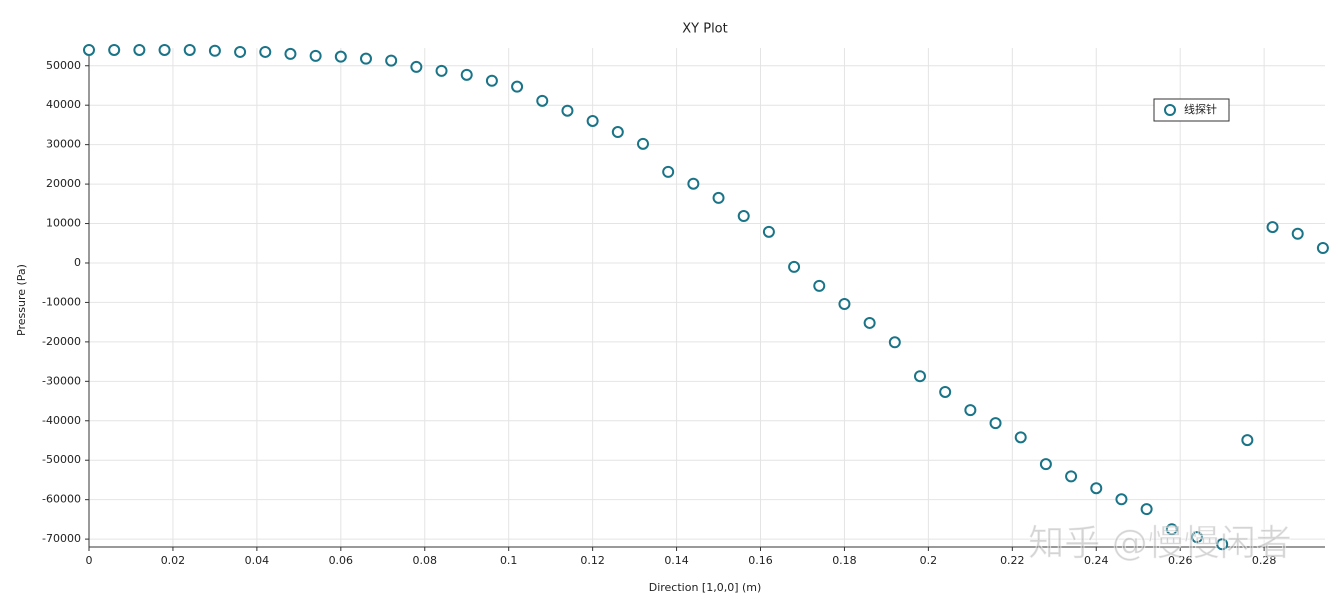 The image size is (1338, 600). I want to click on y-tick-label: -10000, so click(61, 301).